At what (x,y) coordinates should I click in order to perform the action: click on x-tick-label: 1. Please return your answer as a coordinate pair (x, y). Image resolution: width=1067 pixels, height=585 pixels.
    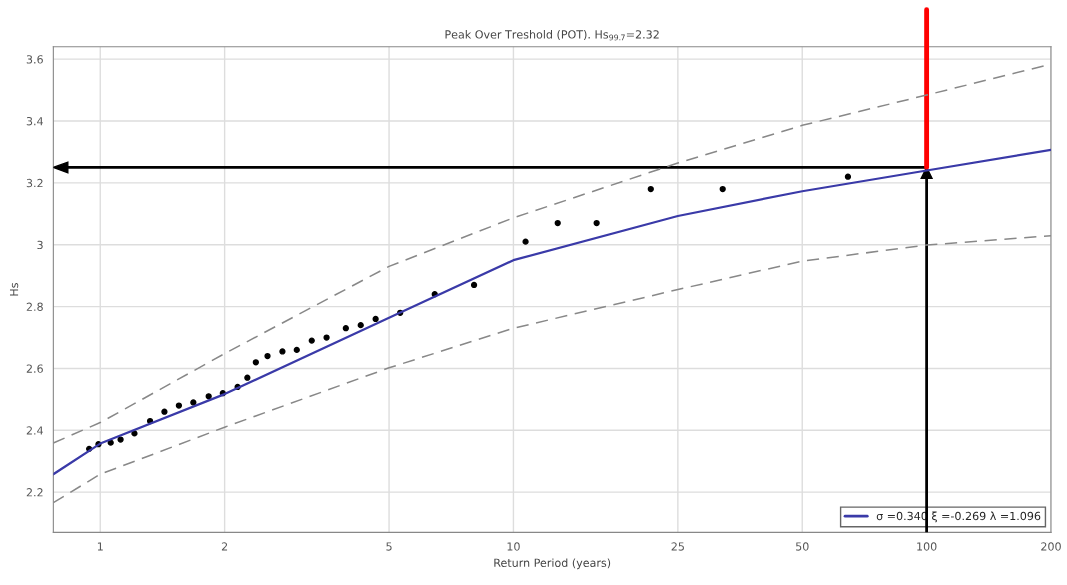
    Looking at the image, I should click on (100, 546).